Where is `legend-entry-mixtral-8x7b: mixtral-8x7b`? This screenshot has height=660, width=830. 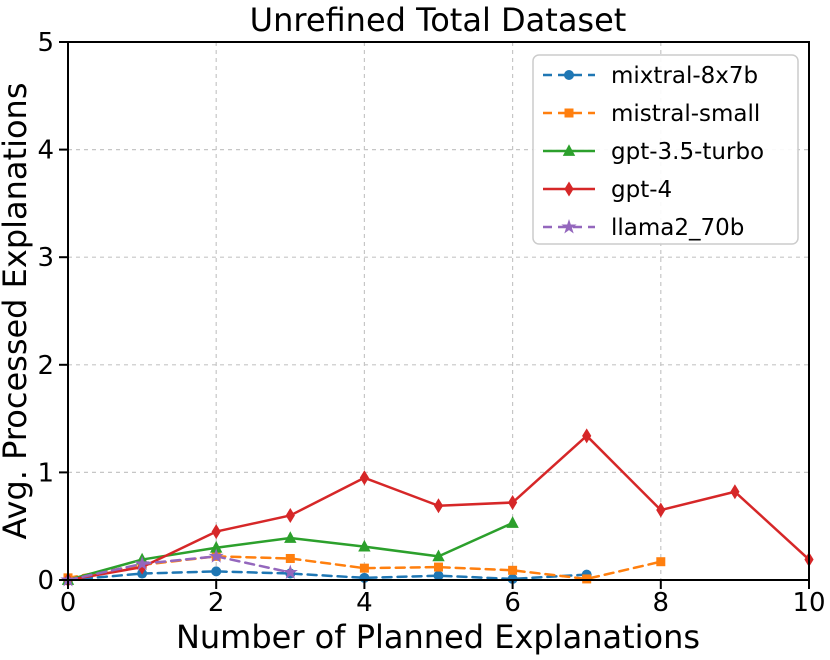 legend-entry-mixtral-8x7b: mixtral-8x7b is located at coordinates (650, 76).